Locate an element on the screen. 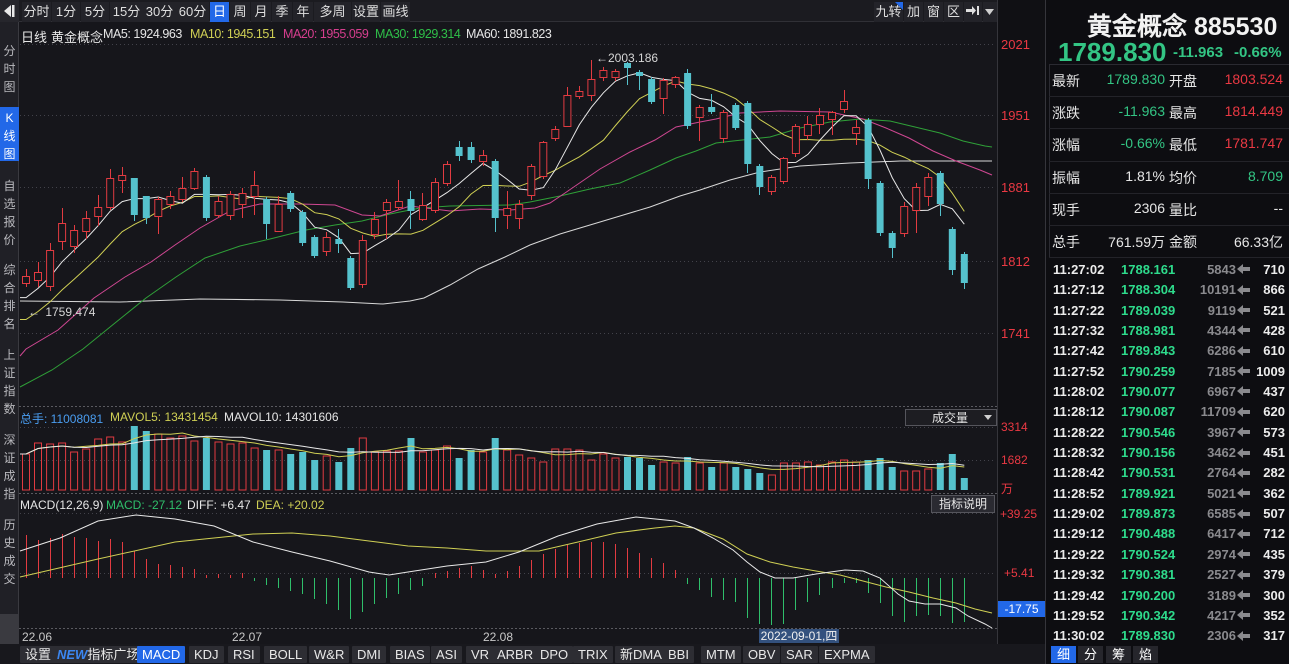 The height and width of the screenshot is (664, 1289). svg-text: ←2003.186 is located at coordinates (627, 58).